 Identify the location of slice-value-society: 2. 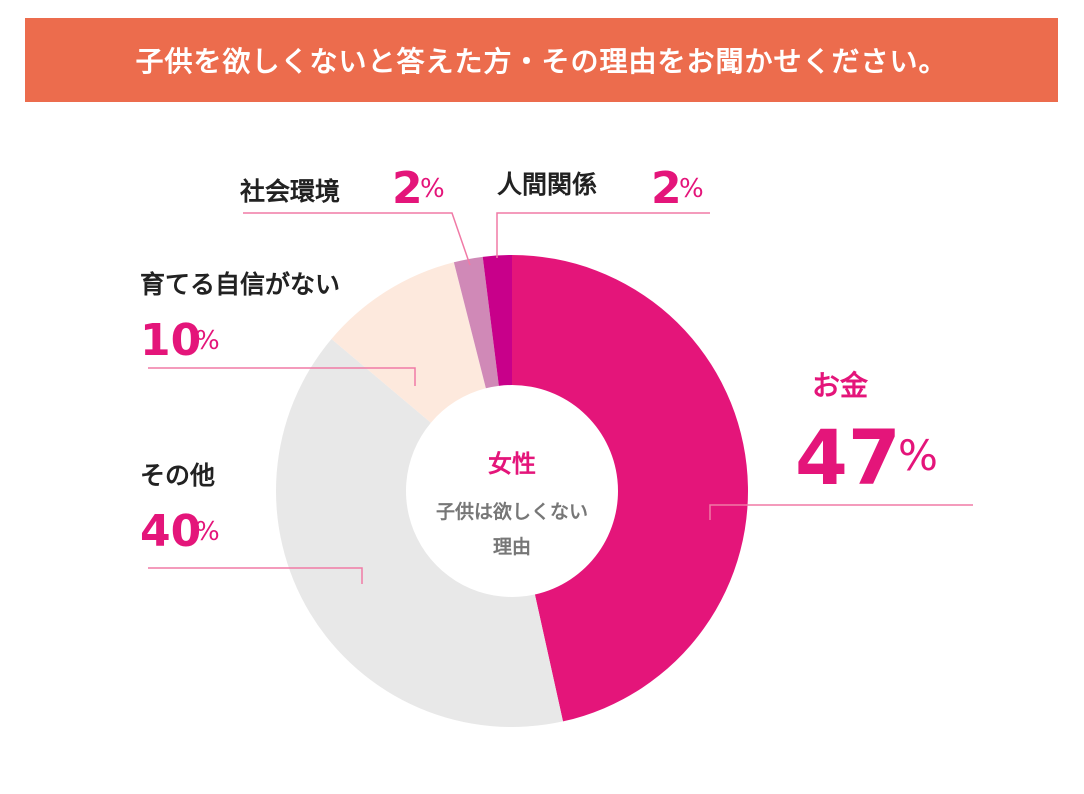
(407, 188).